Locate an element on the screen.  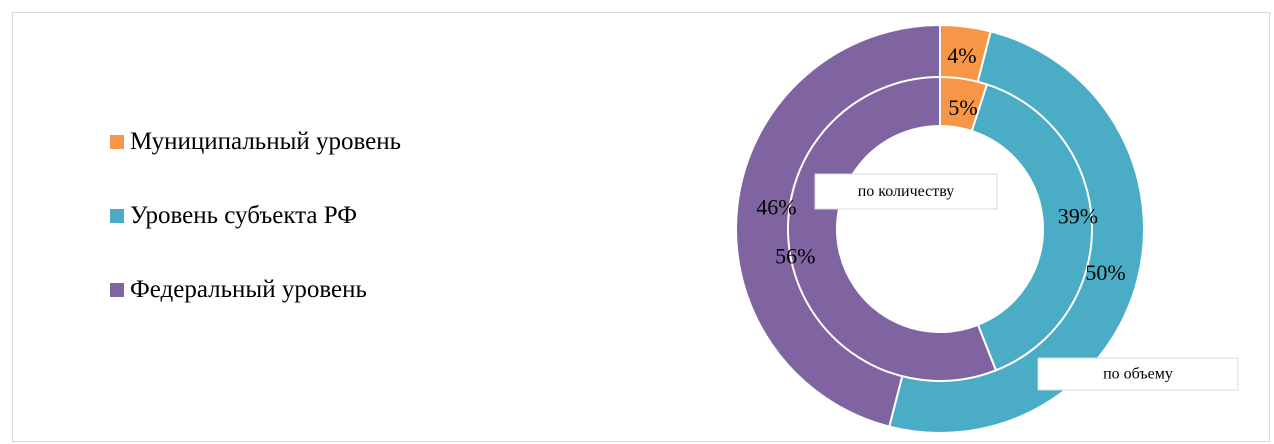
inner-series-name-label: по количеству is located at coordinates (906, 191).